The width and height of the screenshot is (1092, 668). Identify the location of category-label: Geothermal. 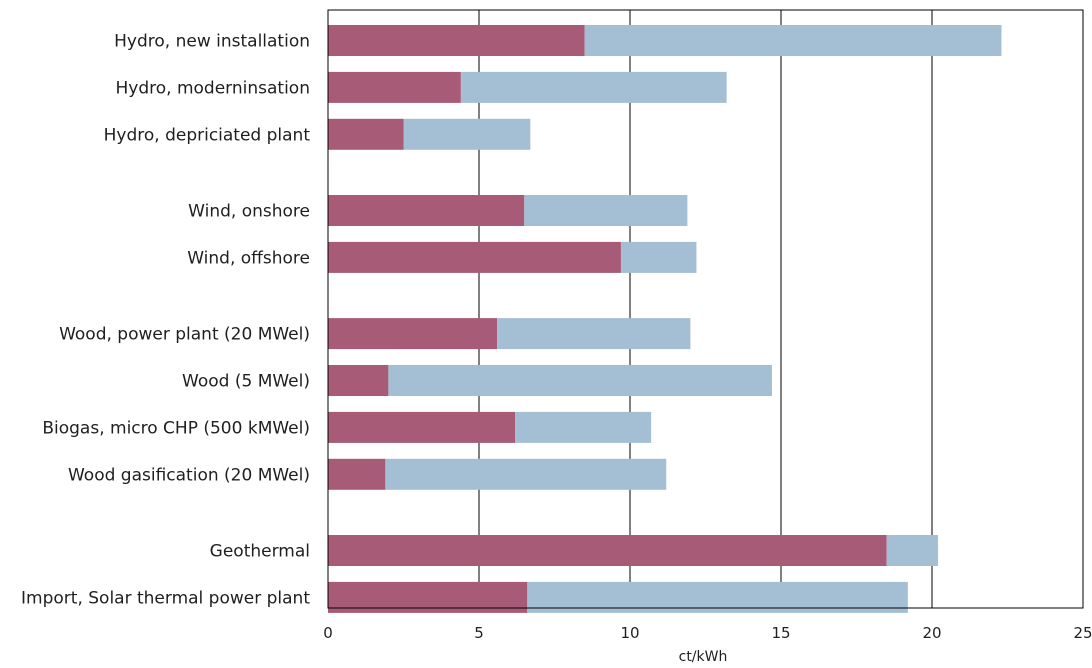
(260, 552).